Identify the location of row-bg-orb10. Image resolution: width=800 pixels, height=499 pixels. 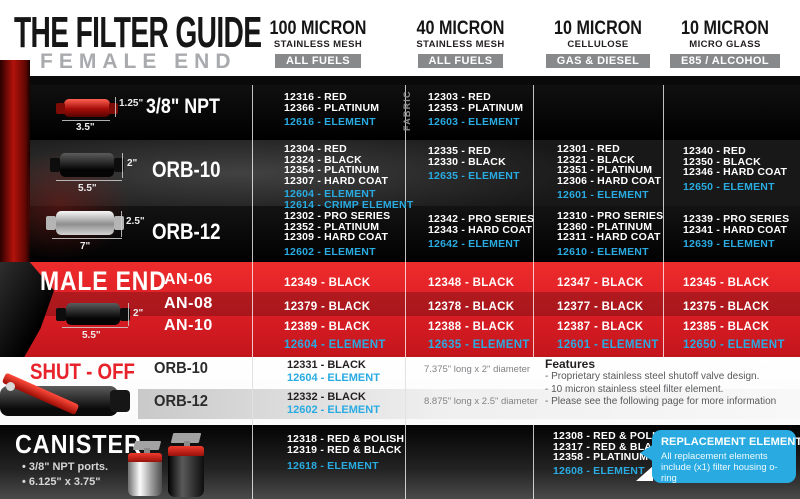
(400, 173).